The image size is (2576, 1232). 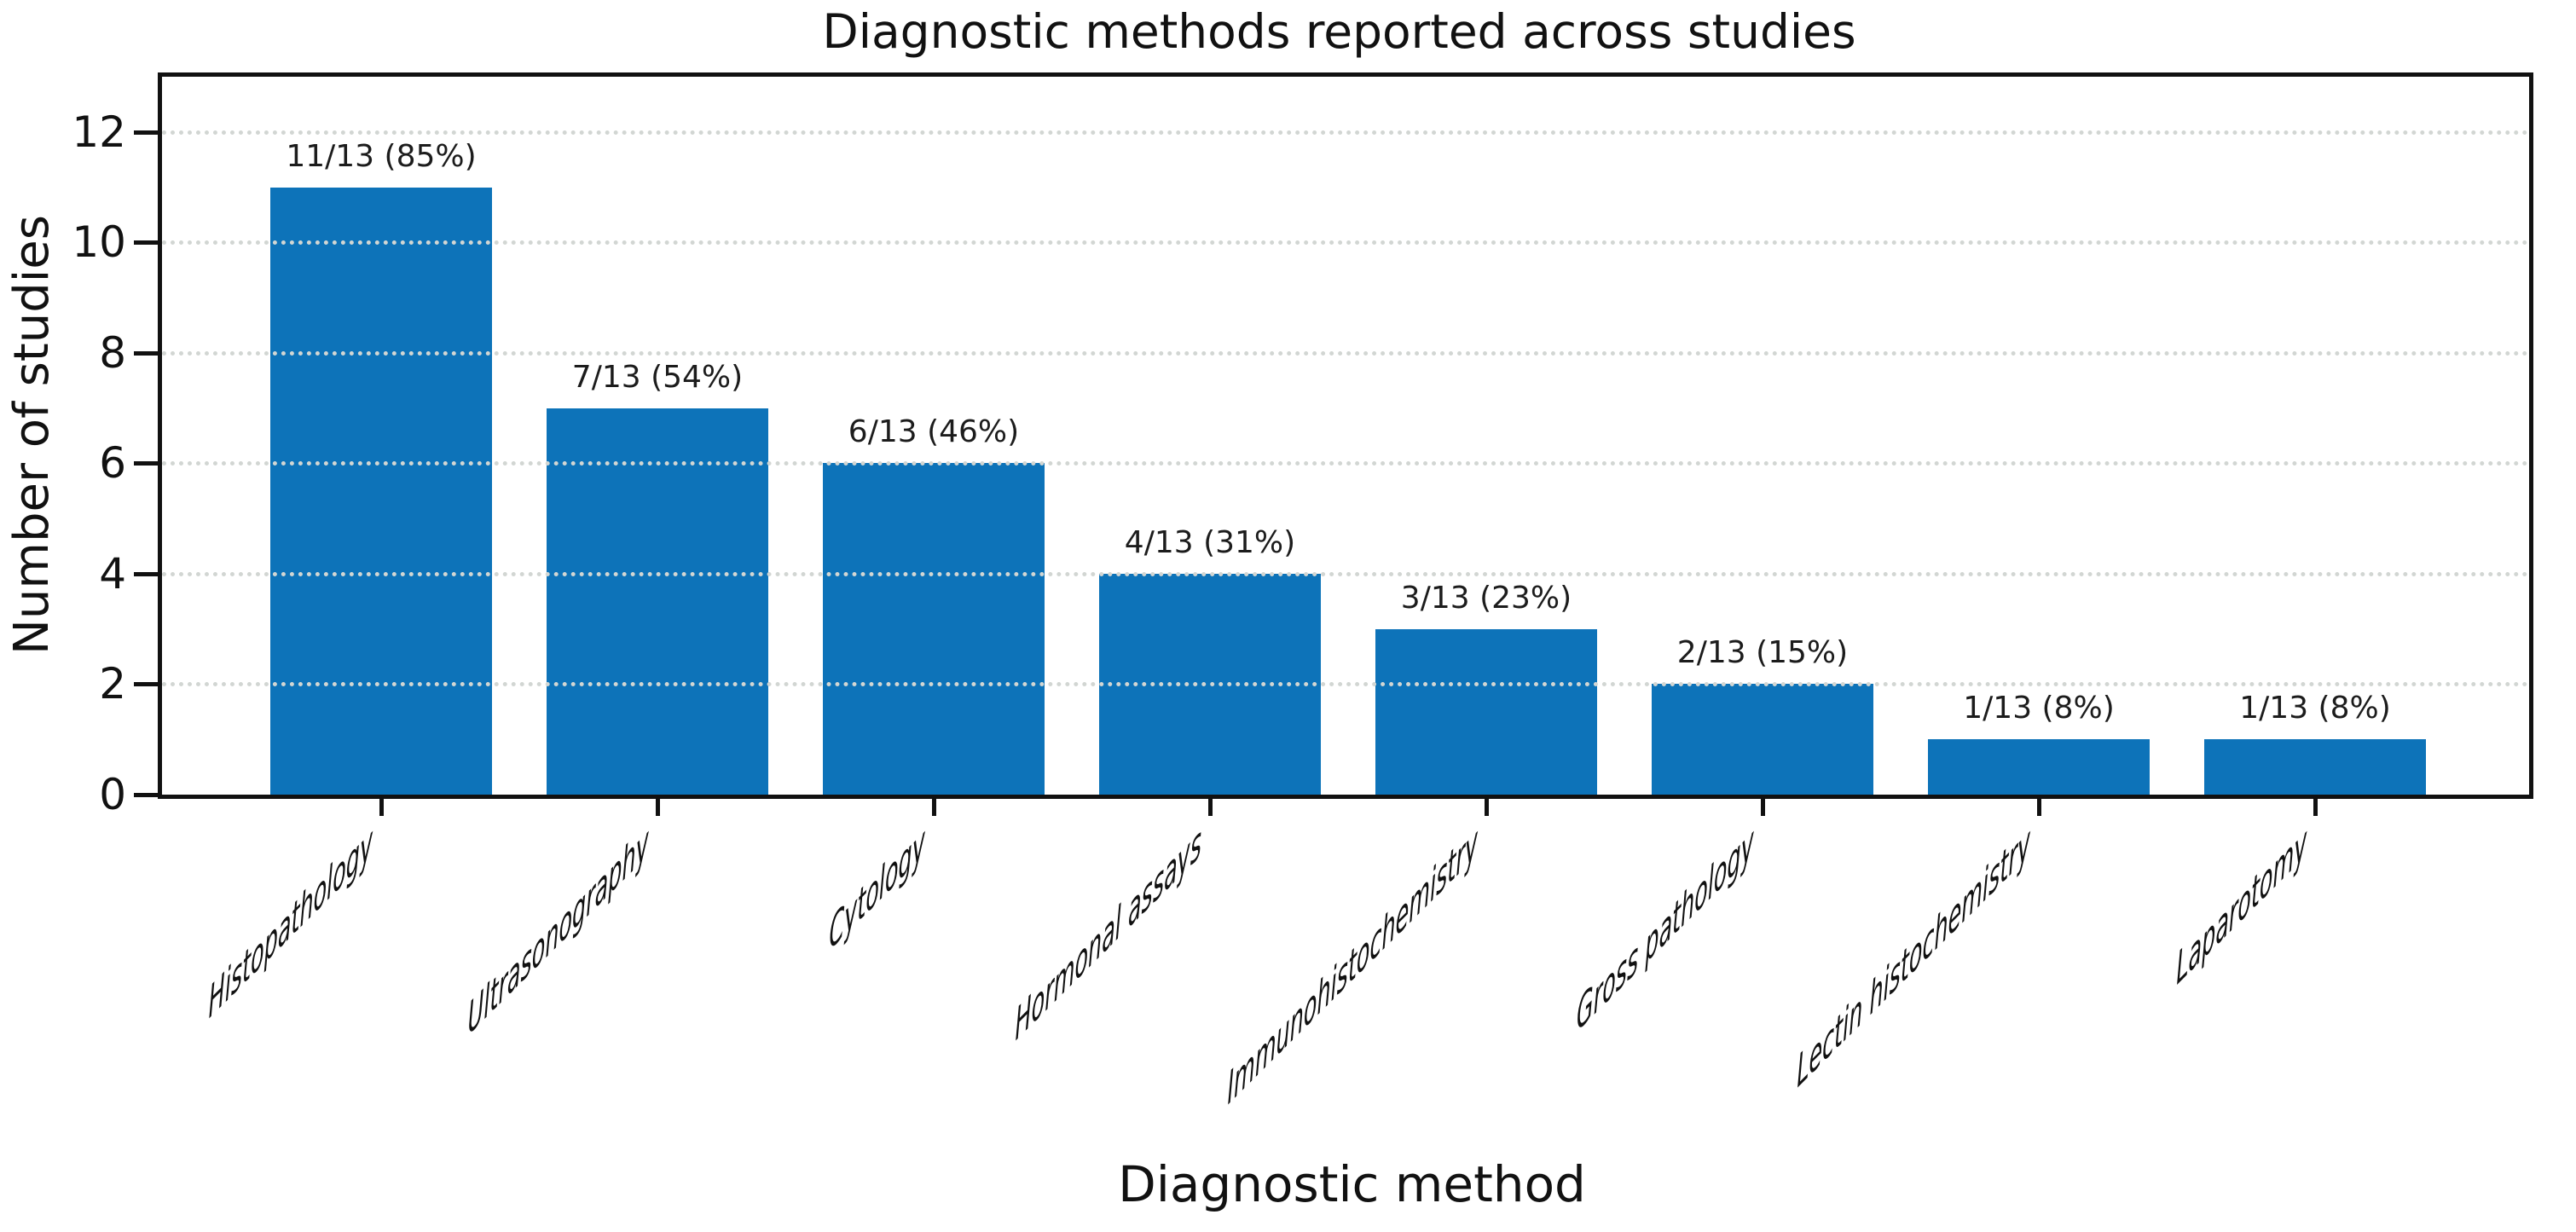 What do you see at coordinates (113, 684) in the screenshot?
I see `y-tick-label: 2` at bounding box center [113, 684].